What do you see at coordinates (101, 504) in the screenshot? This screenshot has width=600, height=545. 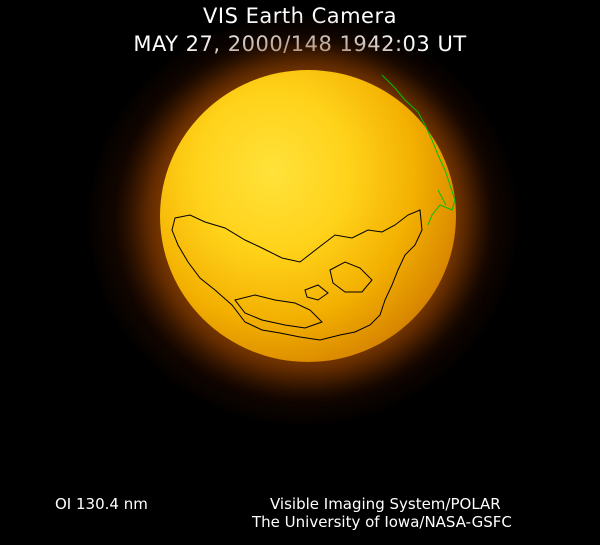 I see `wavelength-label: OI 130.4 nm` at bounding box center [101, 504].